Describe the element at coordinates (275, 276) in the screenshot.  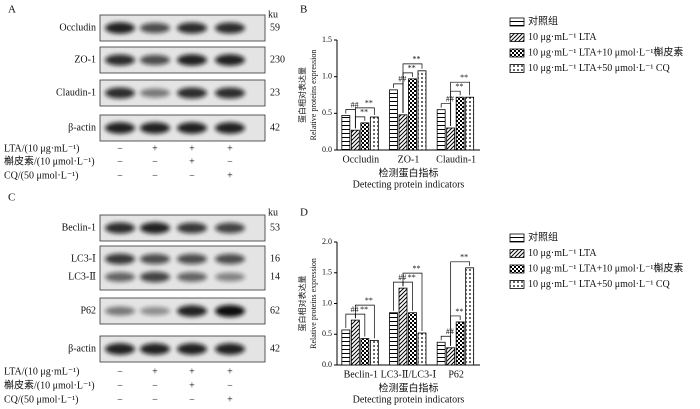
I see `size-label: 14` at that location.